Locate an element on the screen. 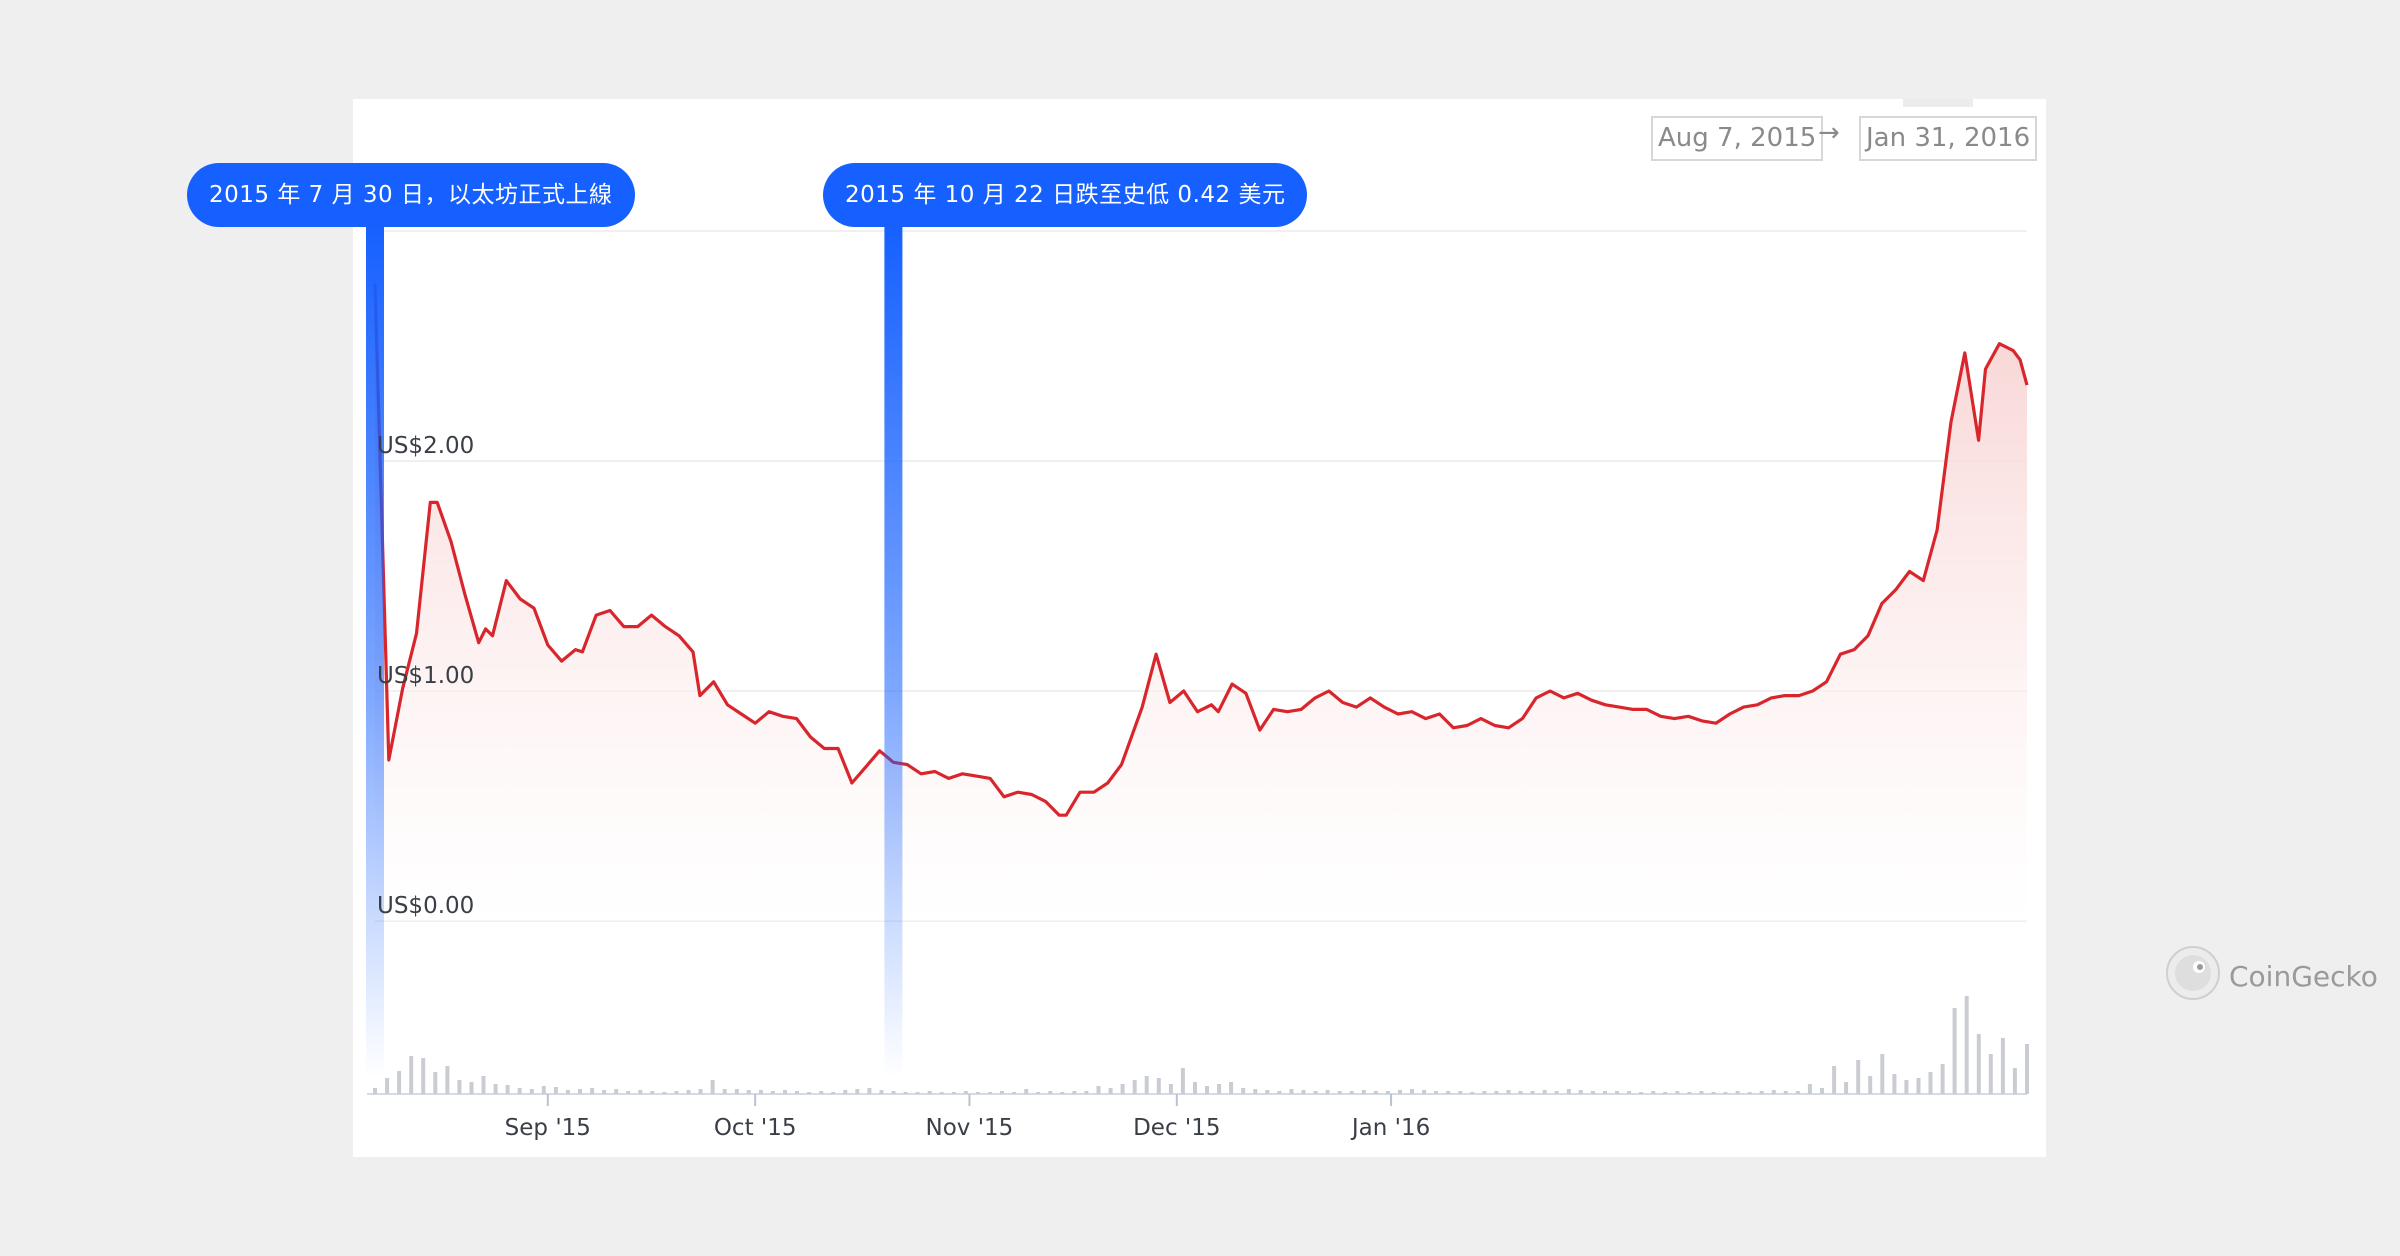 This screenshot has height=1256, width=2400. start-date-input: Aug 7, 2015 is located at coordinates (1737, 138).